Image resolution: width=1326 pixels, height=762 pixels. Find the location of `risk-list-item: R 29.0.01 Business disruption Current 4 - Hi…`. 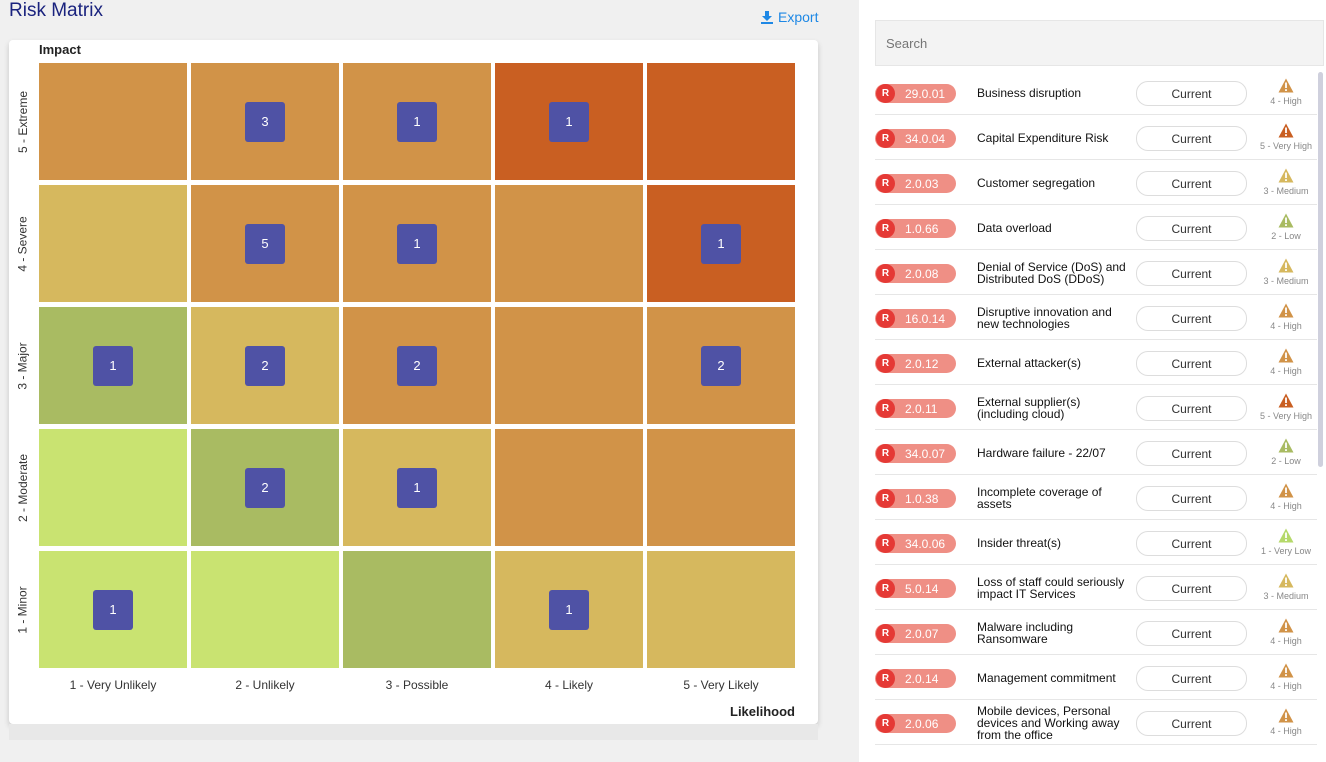

risk-list-item: R 29.0.01 Business disruption Current 4 - Hi… is located at coordinates (1096, 92).